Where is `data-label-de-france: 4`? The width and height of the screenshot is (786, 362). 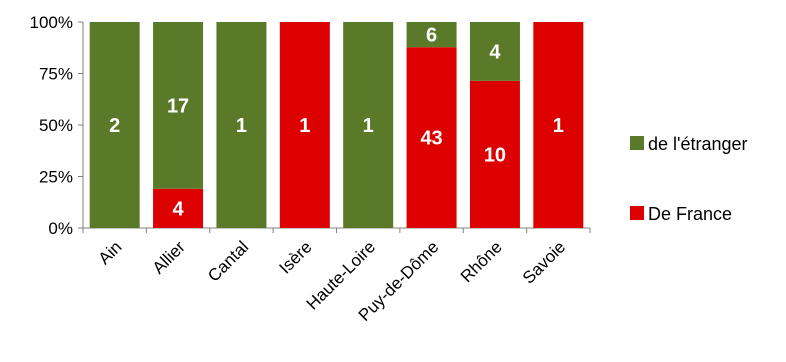 data-label-de-france: 4 is located at coordinates (179, 209).